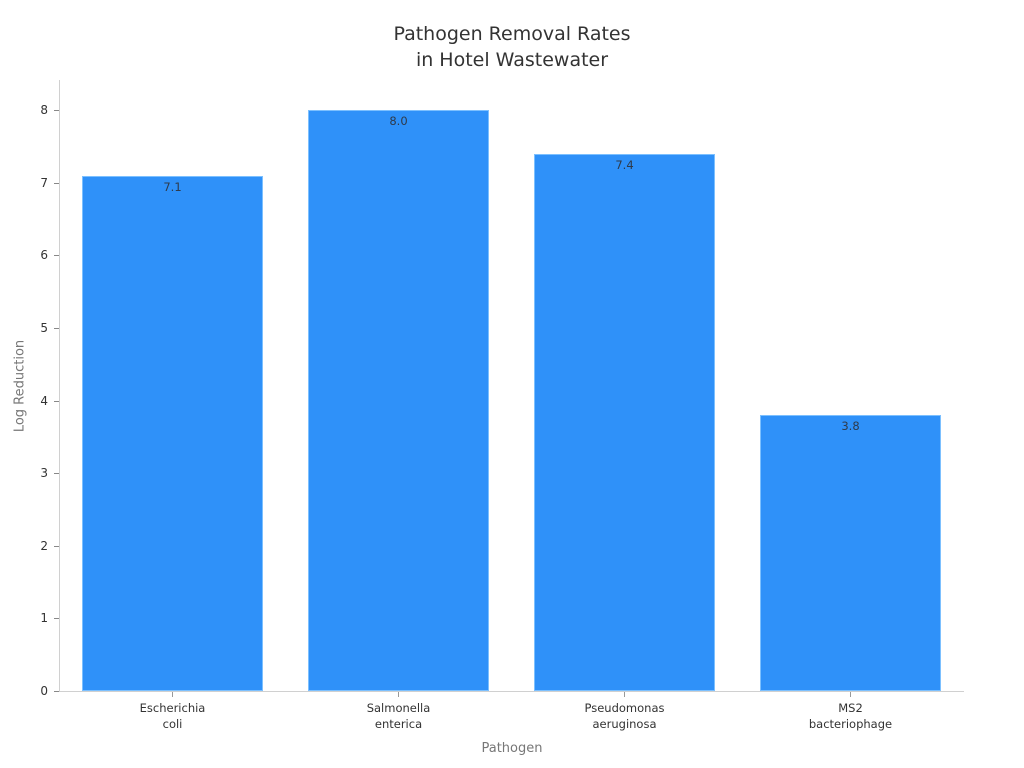 The height and width of the screenshot is (768, 1024). Describe the element at coordinates (30, 401) in the screenshot. I see `y-tick: 4` at that location.